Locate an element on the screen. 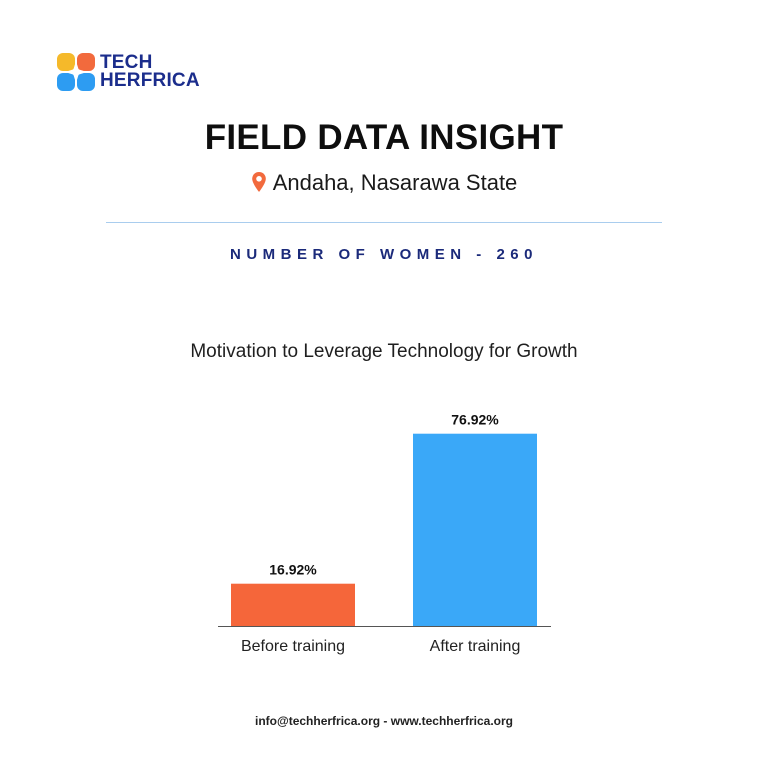  location-line: Andaha, Nasarawa State is located at coordinates (384, 183).